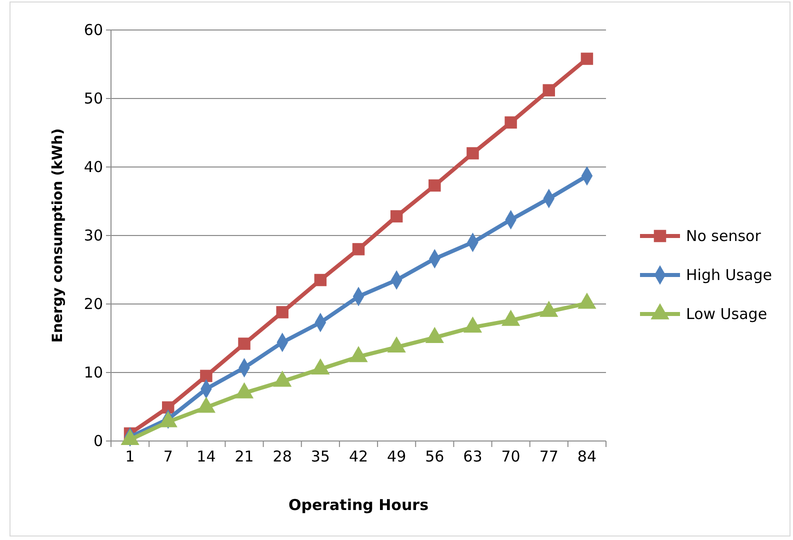  I want to click on legend-label: High Usage, so click(729, 275).